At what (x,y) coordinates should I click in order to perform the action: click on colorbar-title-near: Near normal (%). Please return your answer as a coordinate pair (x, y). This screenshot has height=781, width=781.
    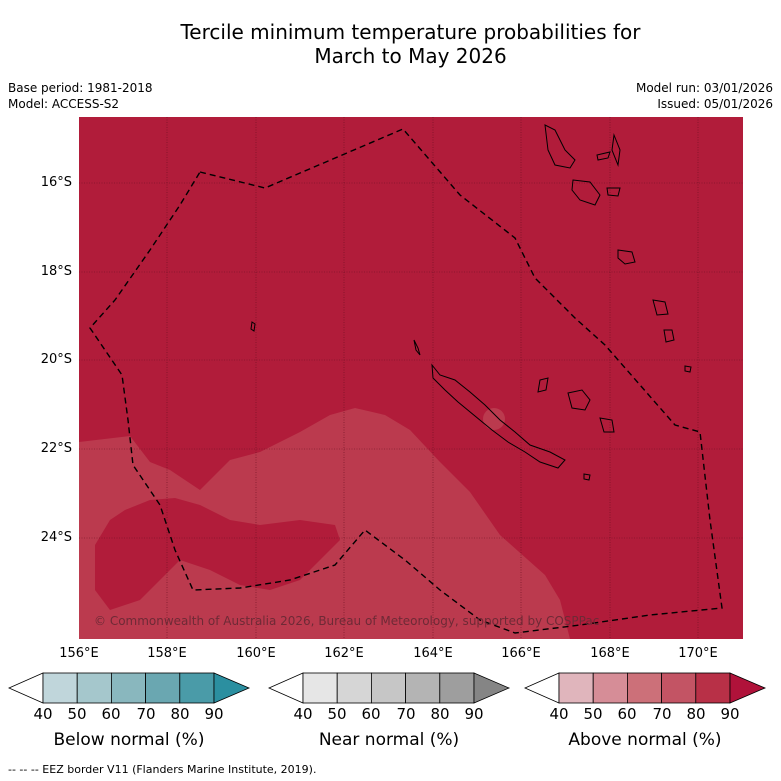
    Looking at the image, I should click on (389, 740).